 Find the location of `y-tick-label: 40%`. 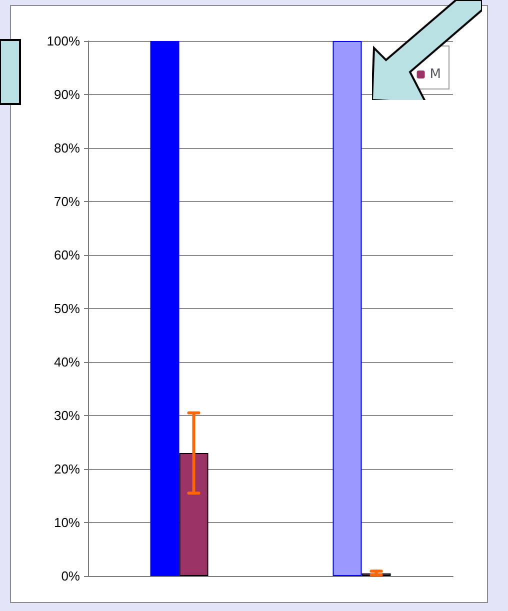

y-tick-label: 40% is located at coordinates (67, 362).